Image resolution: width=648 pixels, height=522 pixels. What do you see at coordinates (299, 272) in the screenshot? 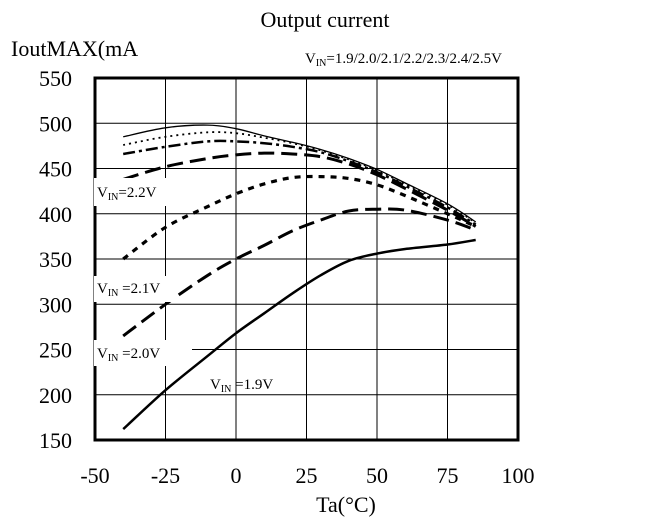
I see `series-line-2-0v` at bounding box center [299, 272].